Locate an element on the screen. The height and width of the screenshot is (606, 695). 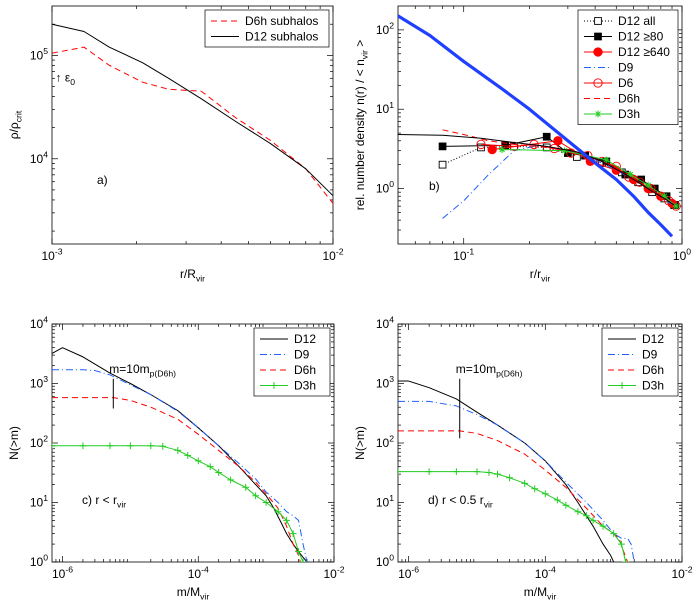
x-tick-label: 10⁻¹ is located at coordinates (463, 255).